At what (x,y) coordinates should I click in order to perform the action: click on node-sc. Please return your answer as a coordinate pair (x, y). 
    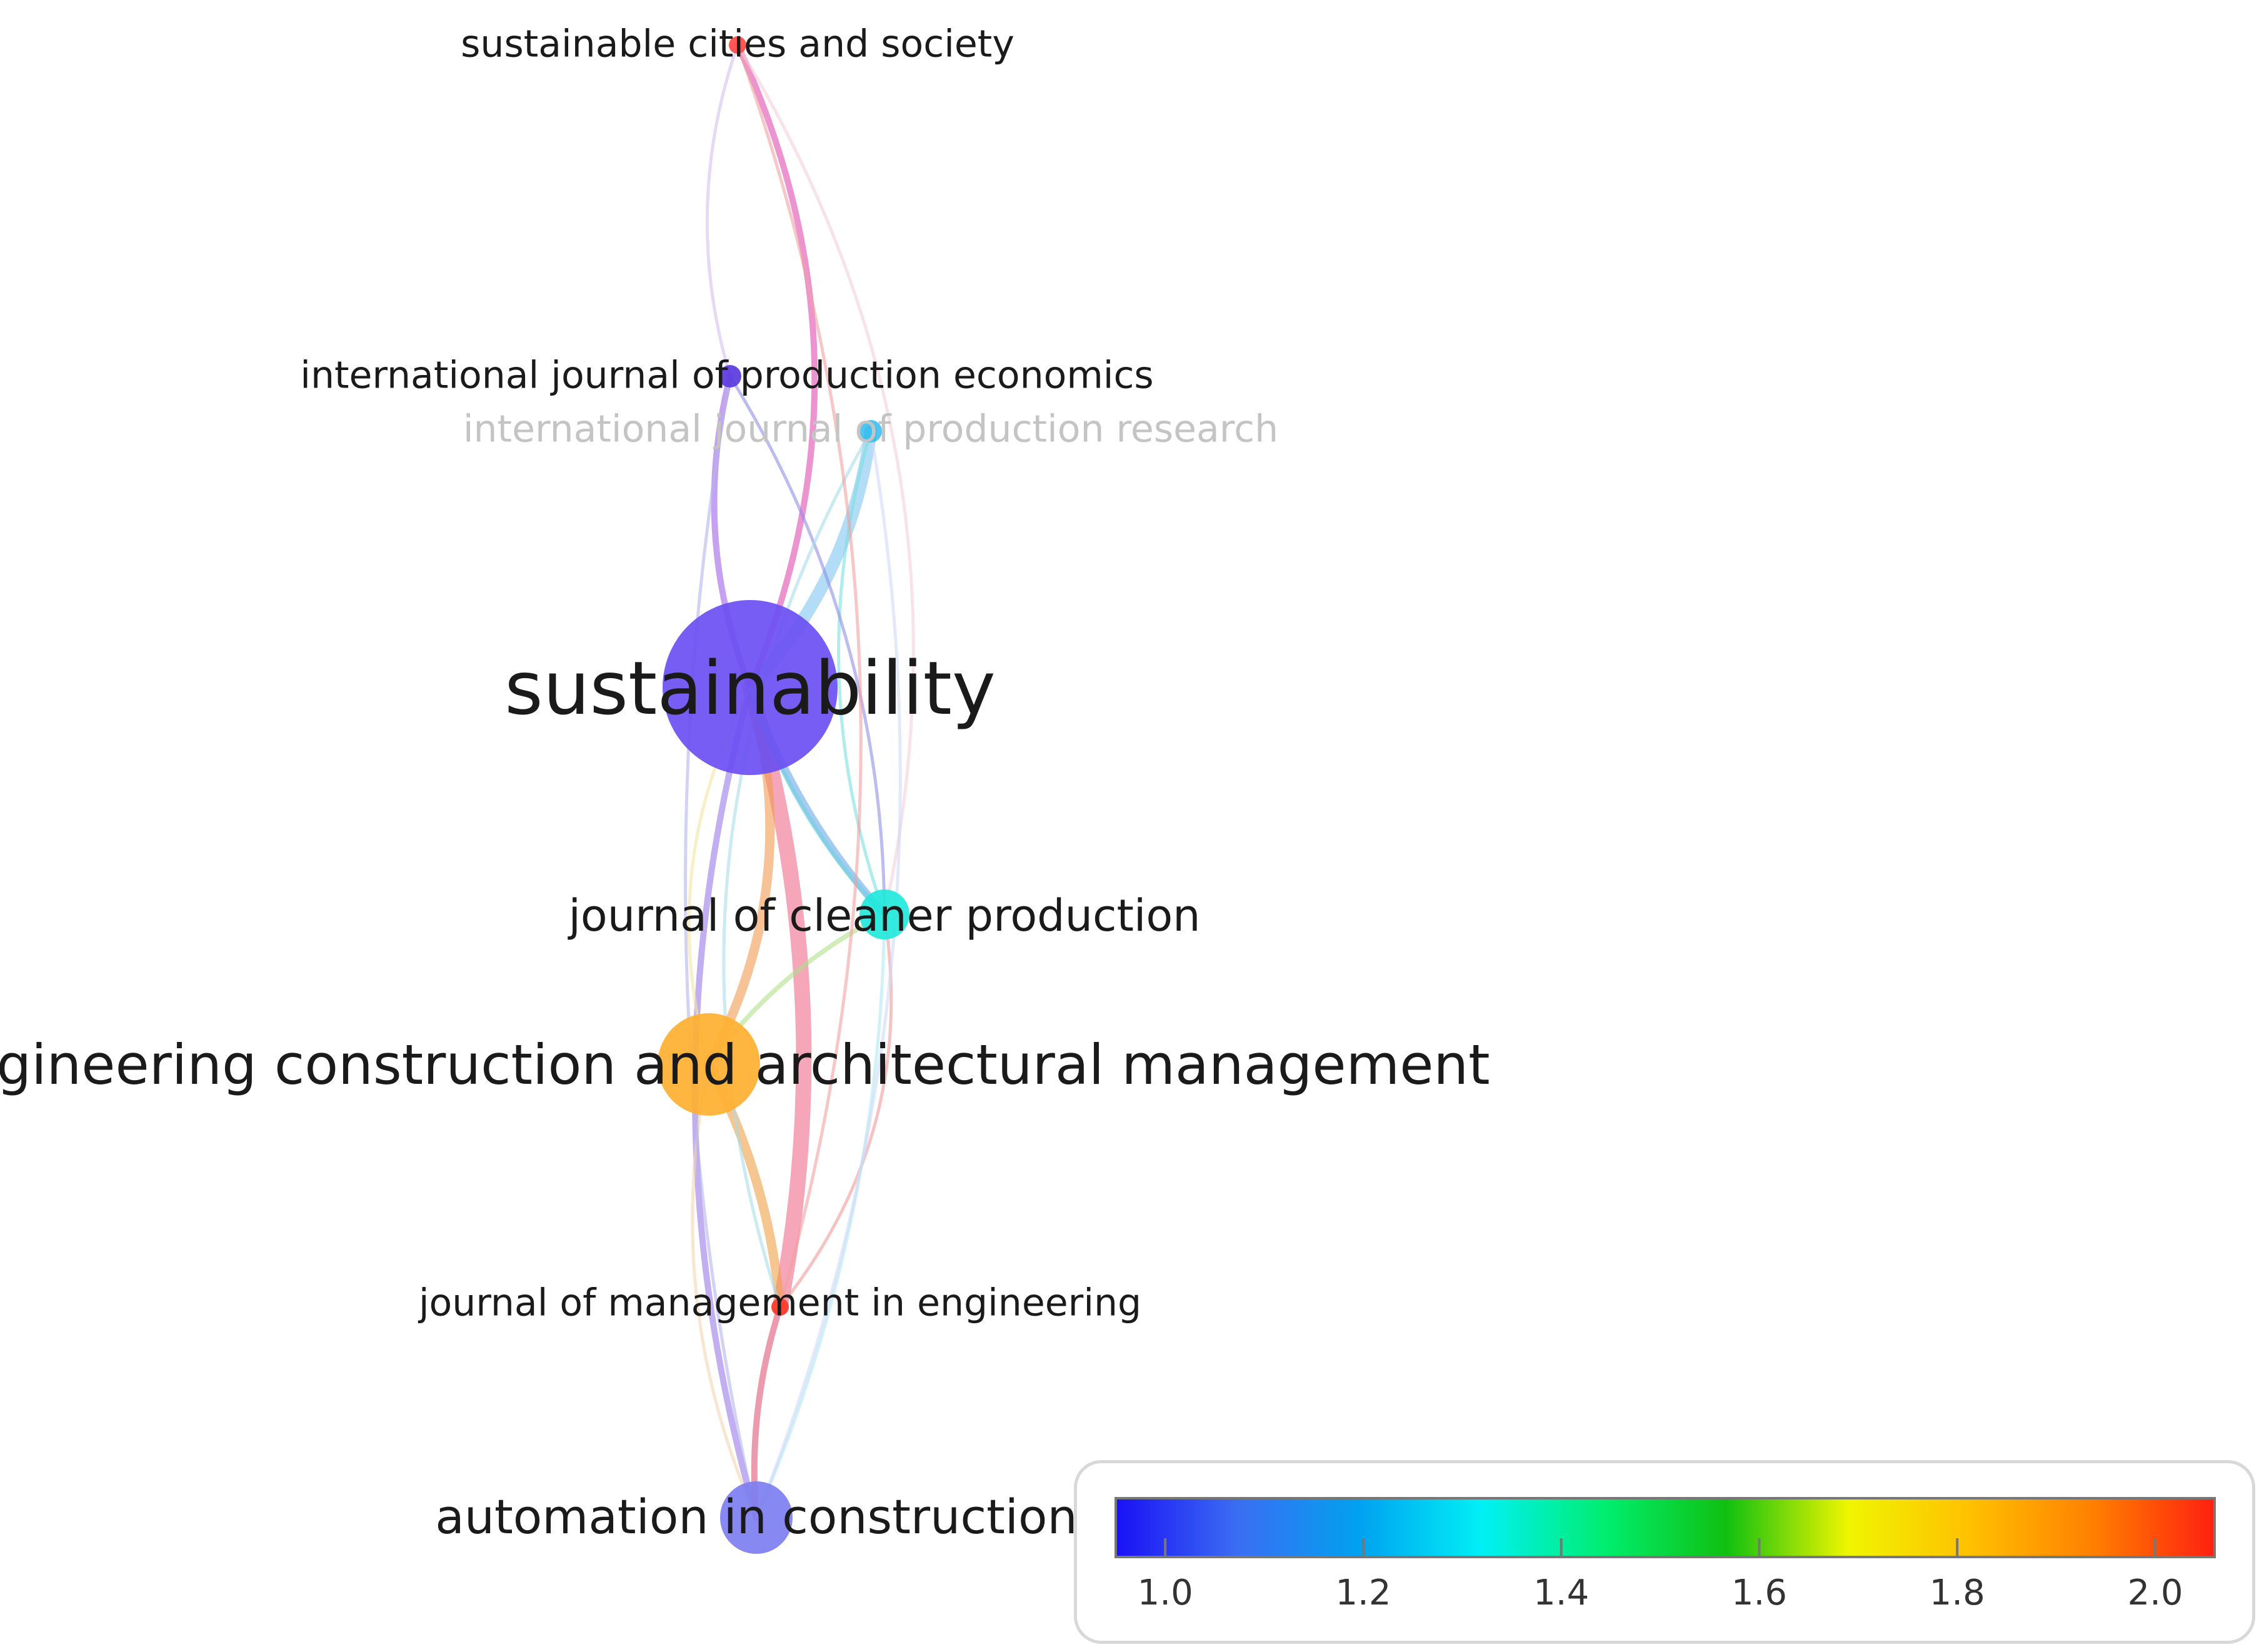
    Looking at the image, I should click on (737, 45).